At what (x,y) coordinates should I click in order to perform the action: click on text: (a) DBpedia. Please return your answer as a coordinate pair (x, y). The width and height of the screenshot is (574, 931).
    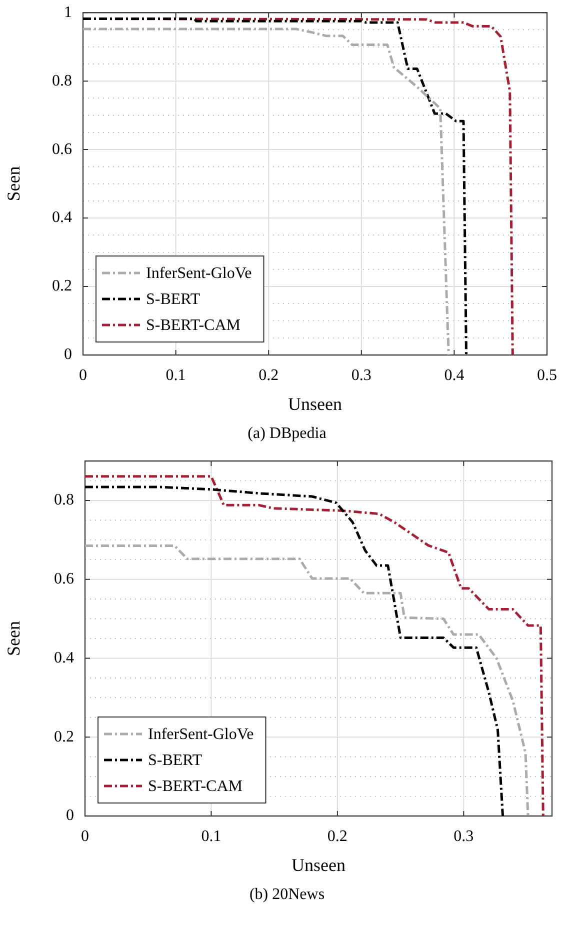
    Looking at the image, I should click on (287, 434).